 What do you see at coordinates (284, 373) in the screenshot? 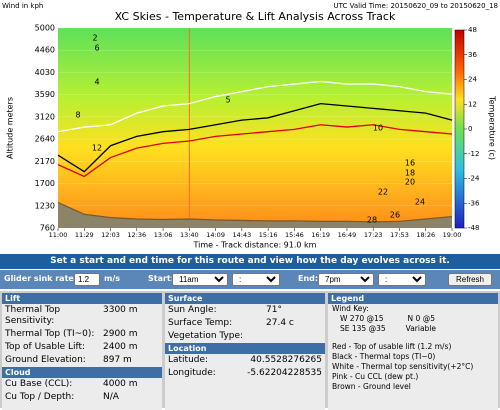
I see `info-value: -5.62204228535` at bounding box center [284, 373].